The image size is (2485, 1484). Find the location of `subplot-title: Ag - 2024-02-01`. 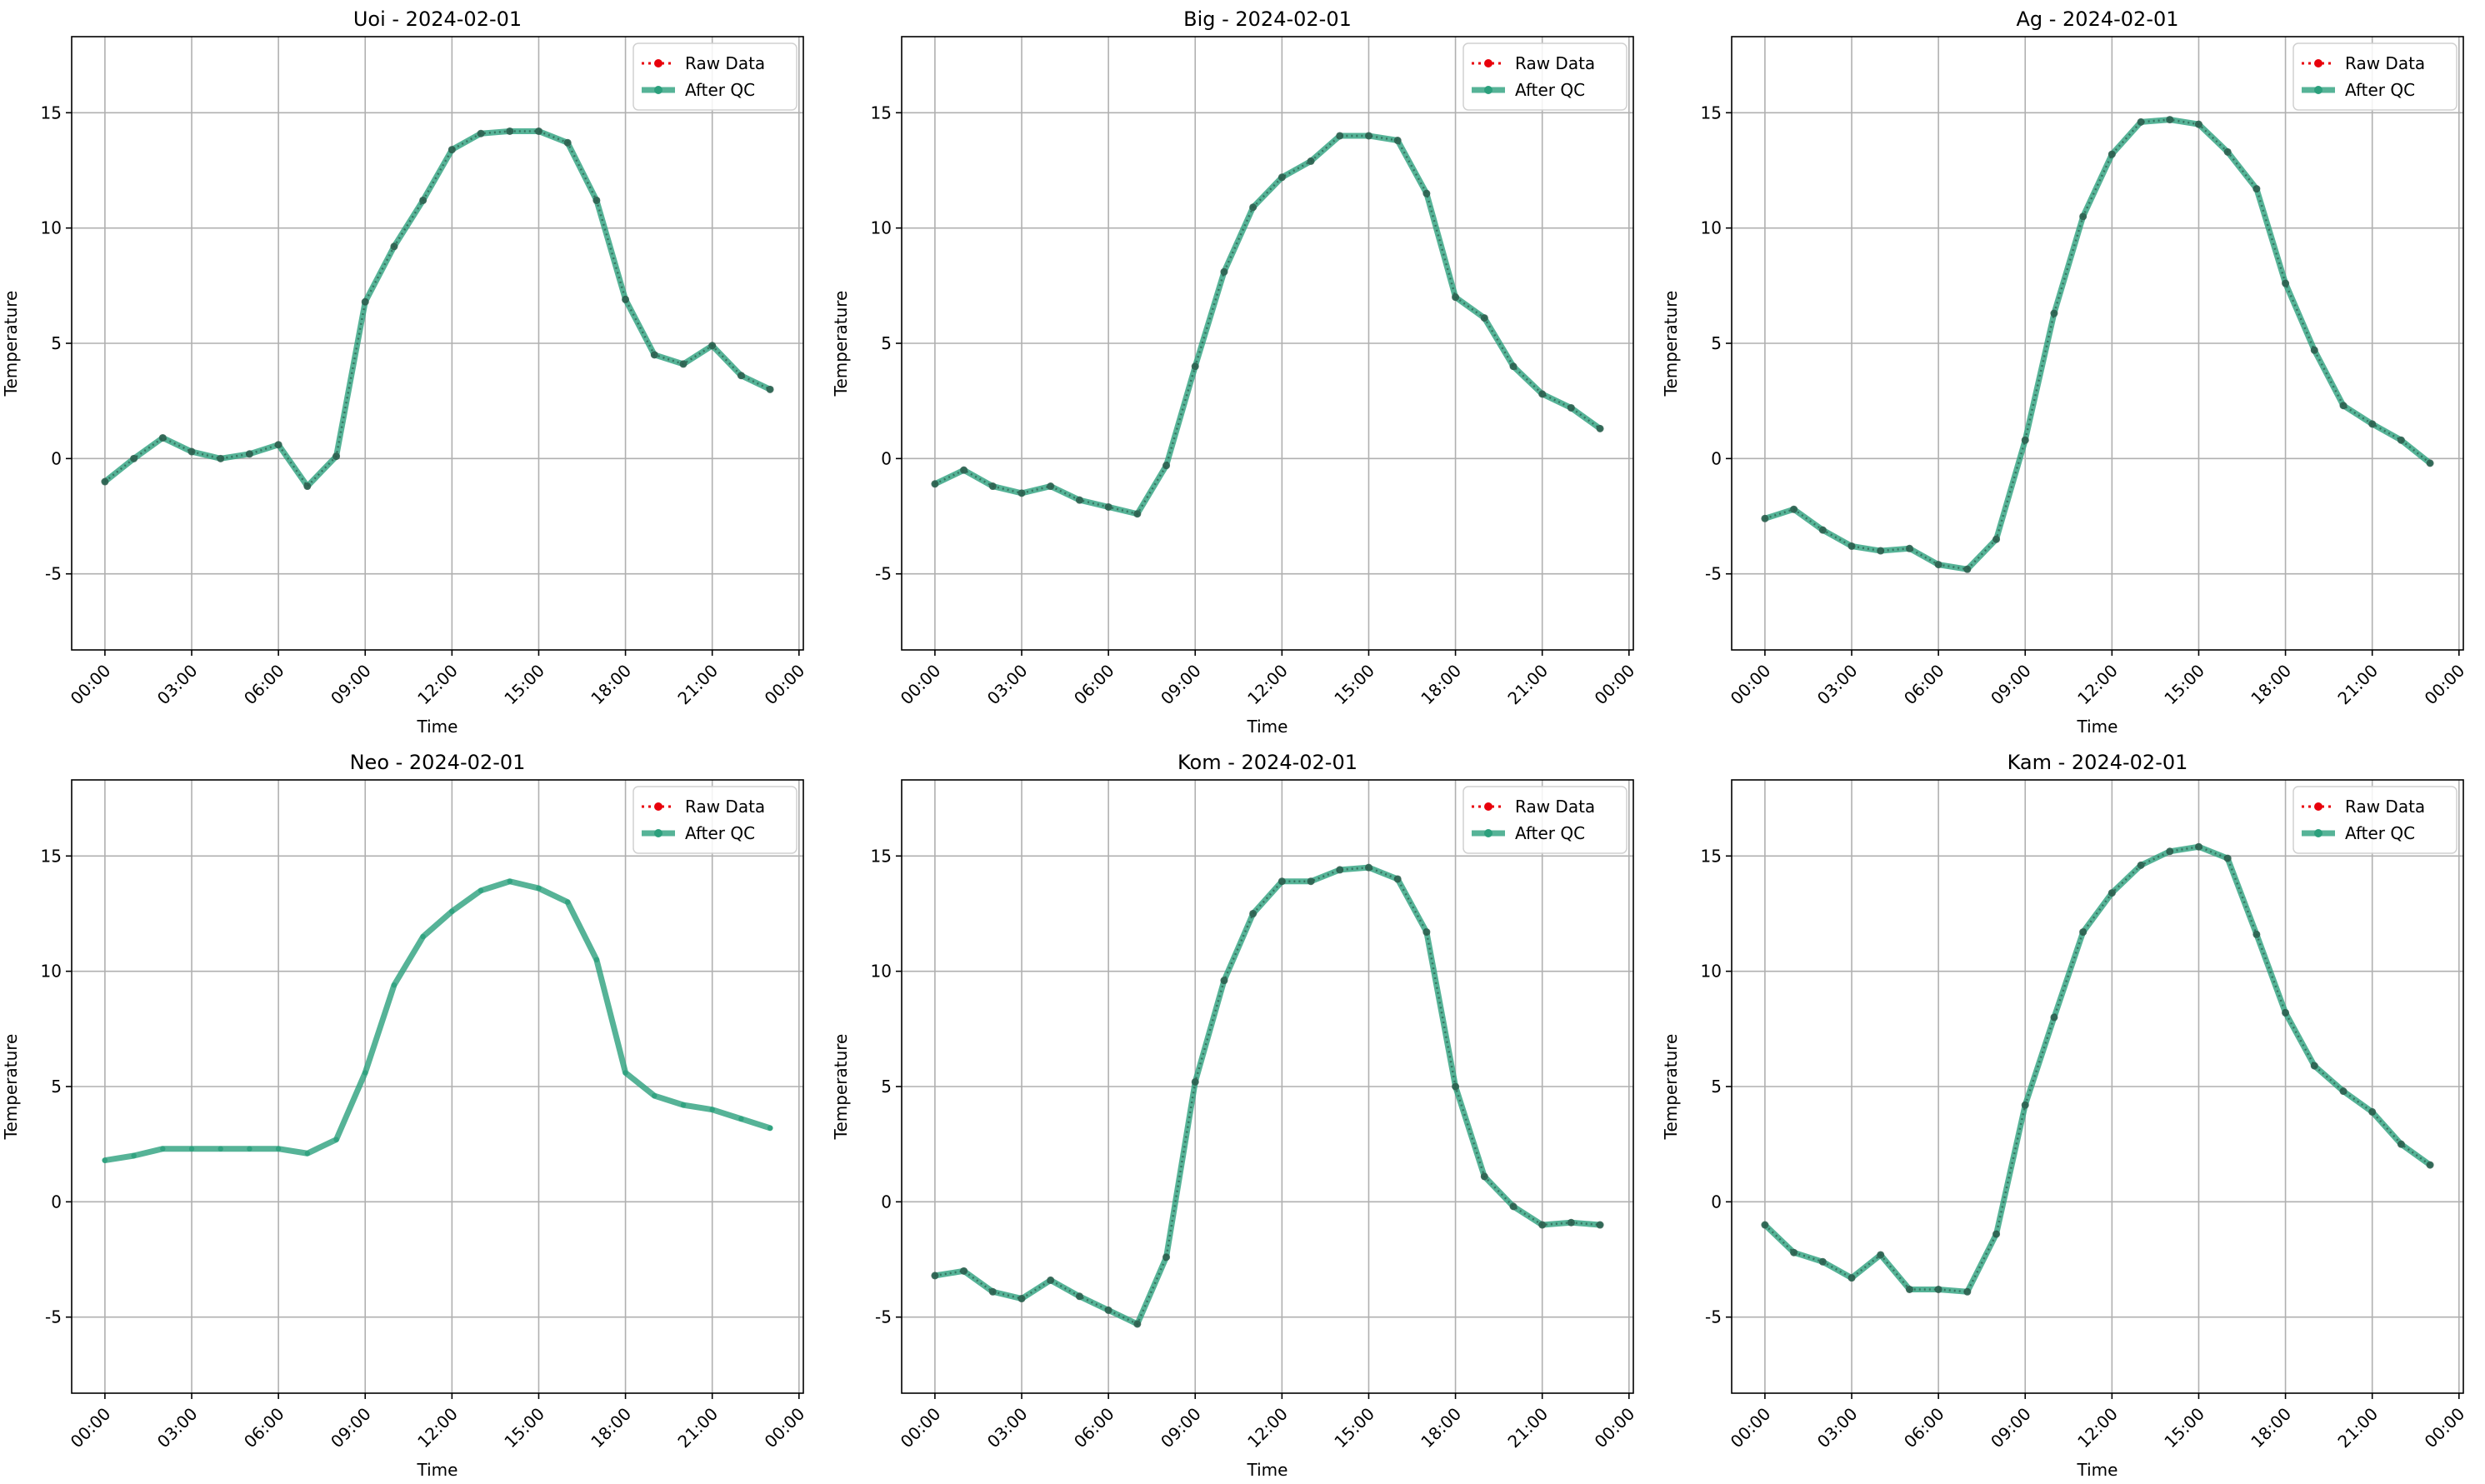

subplot-title: Ag - 2024-02-01 is located at coordinates (2097, 19).